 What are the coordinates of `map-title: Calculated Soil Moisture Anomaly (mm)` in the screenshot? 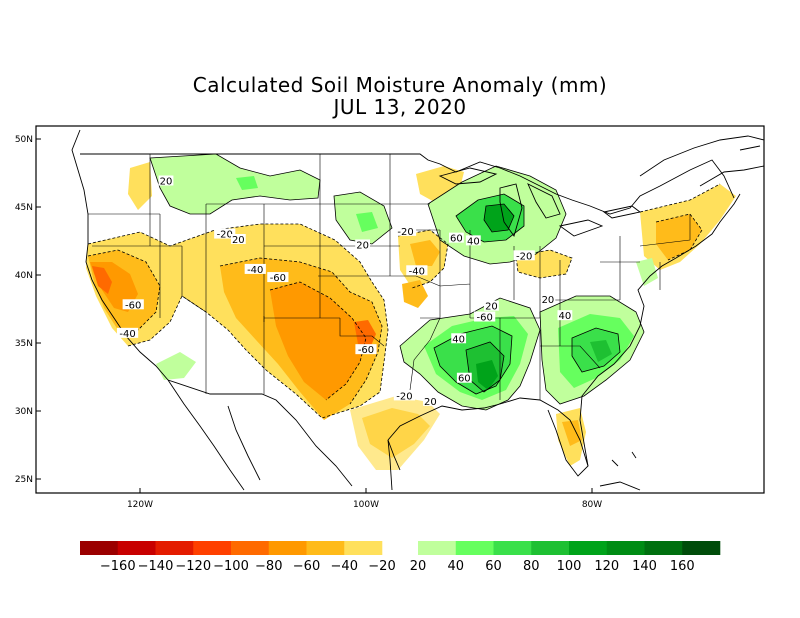 It's located at (400, 85).